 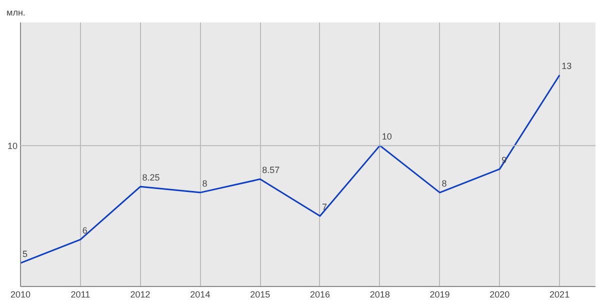 I want to click on data-label: 6, so click(x=85, y=231).